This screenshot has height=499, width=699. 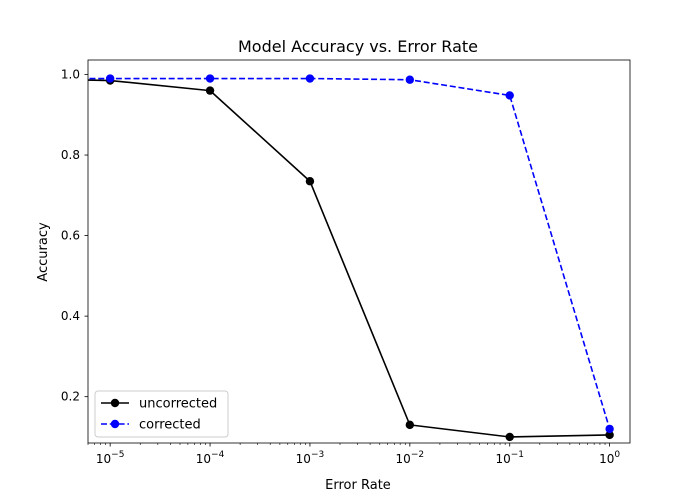 What do you see at coordinates (115, 424) in the screenshot?
I see `legend-marker-corrected` at bounding box center [115, 424].